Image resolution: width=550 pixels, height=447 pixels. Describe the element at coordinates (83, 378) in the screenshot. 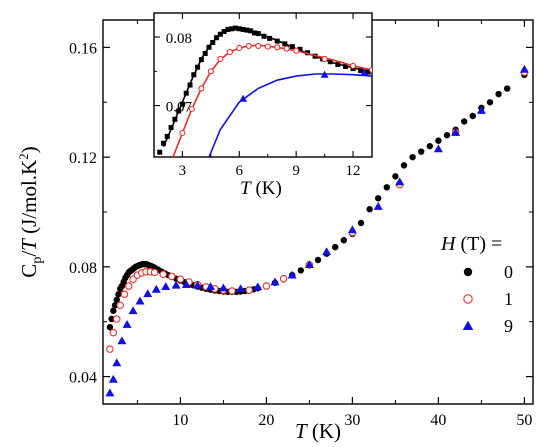

I see `main-y-tick-label: 0.04` at that location.